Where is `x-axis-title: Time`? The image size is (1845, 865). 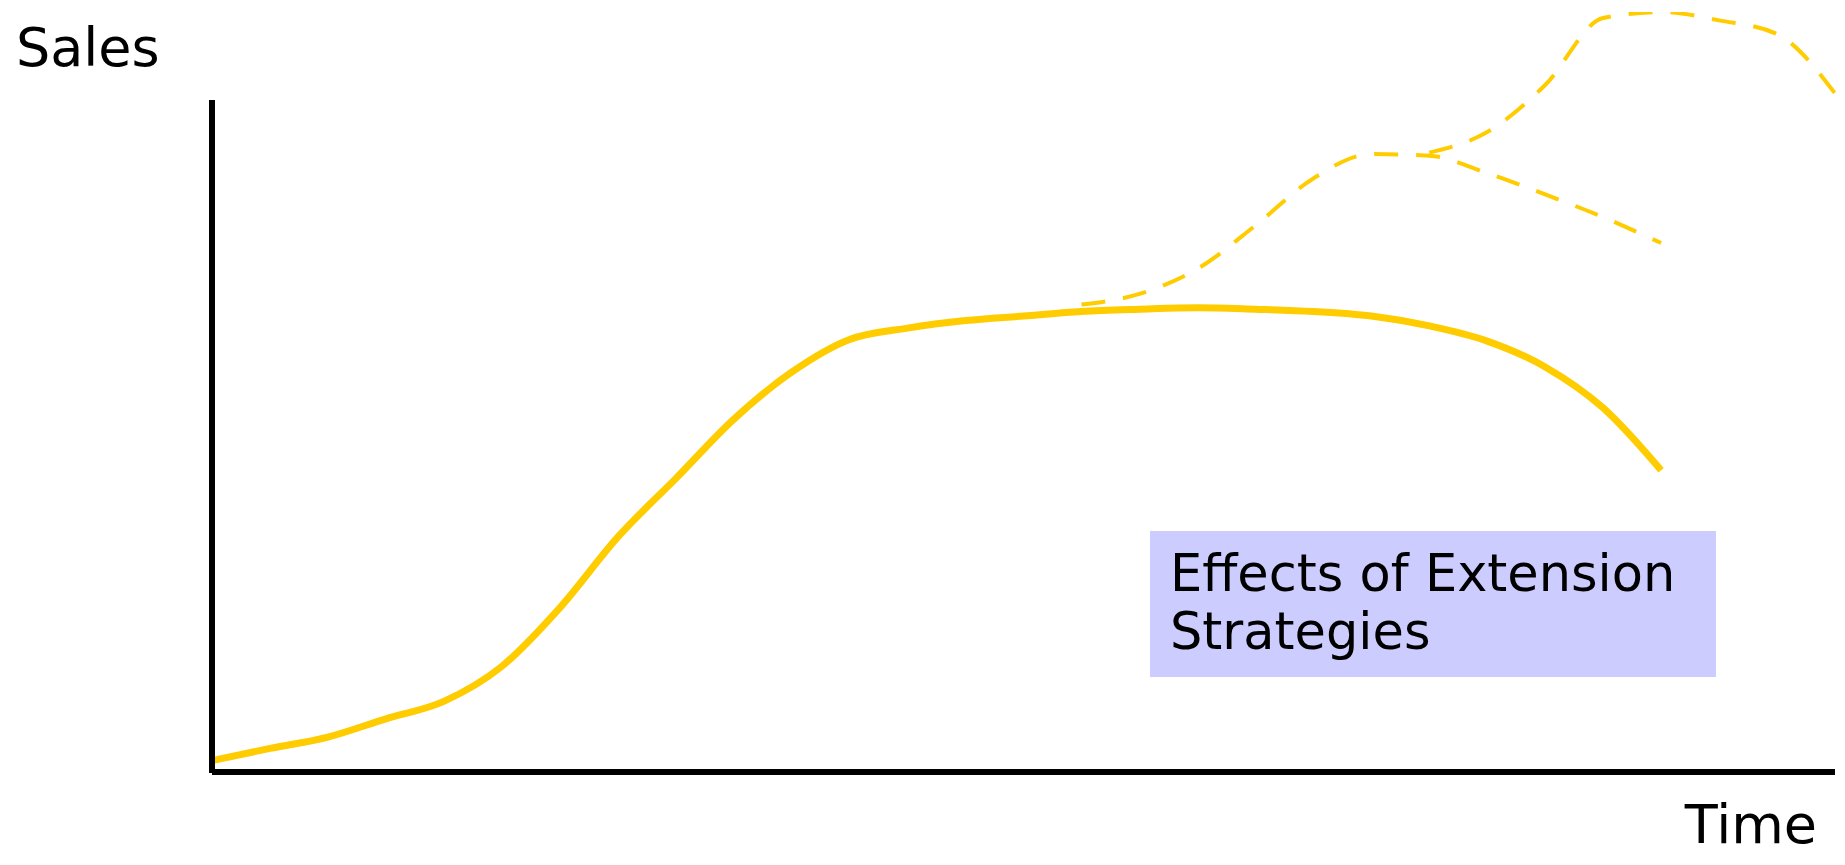 x-axis-title: Time is located at coordinates (1750, 824).